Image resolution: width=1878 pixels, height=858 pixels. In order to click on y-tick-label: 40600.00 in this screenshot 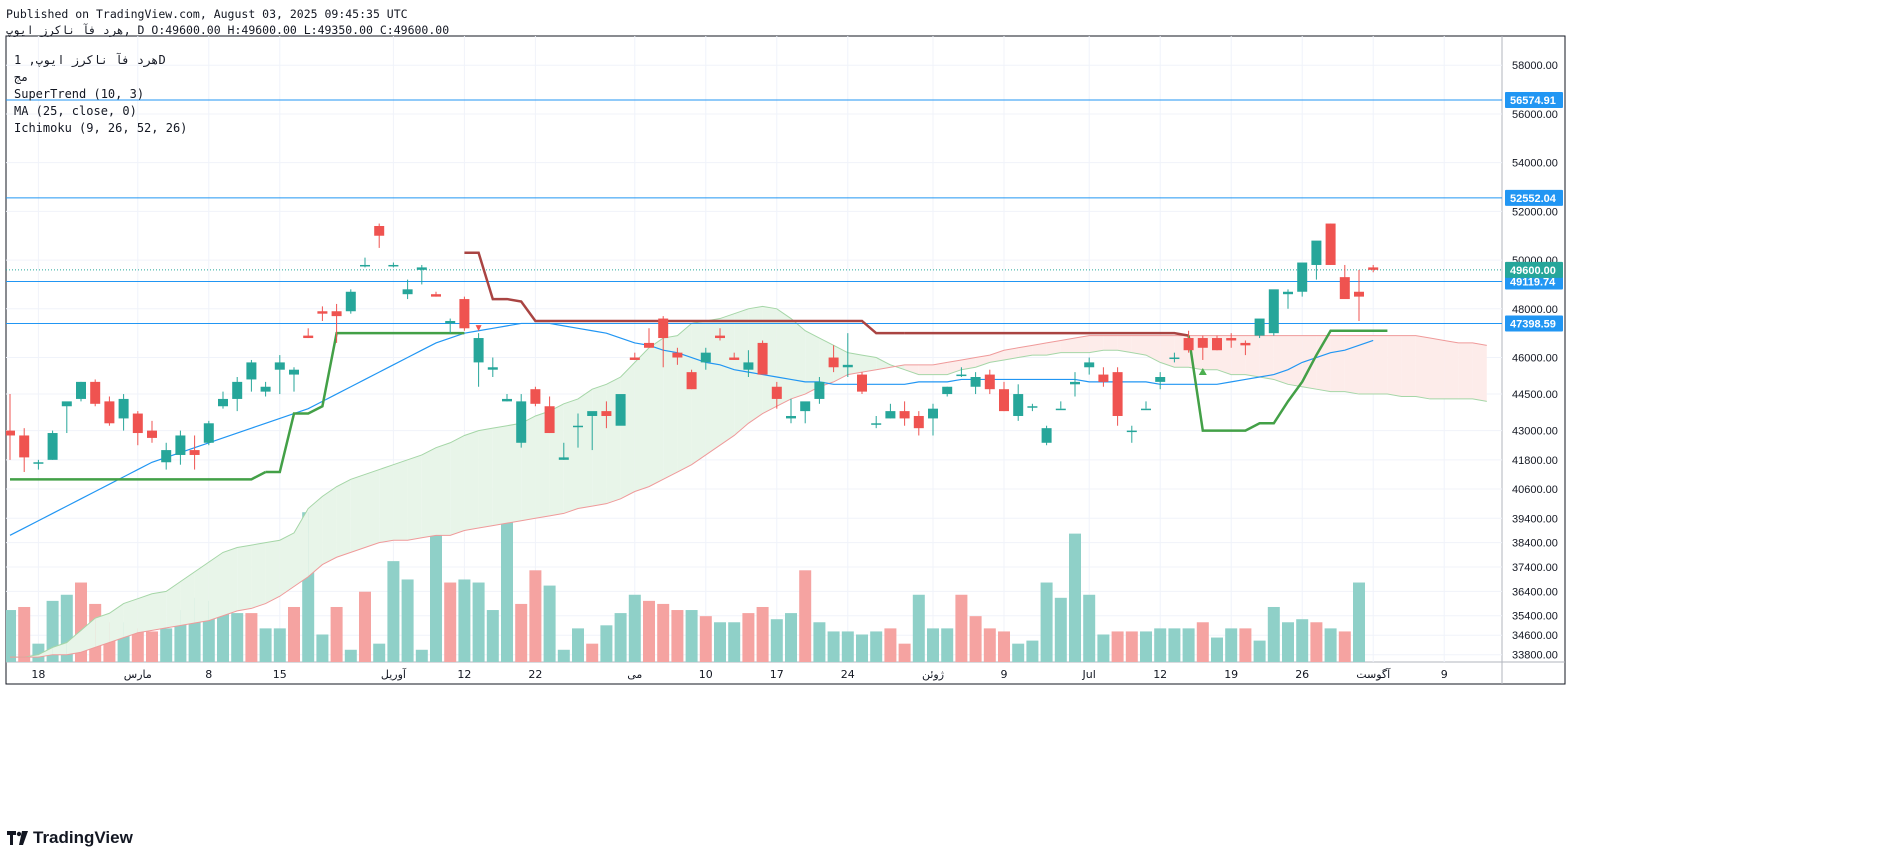, I will do `click(1535, 490)`.